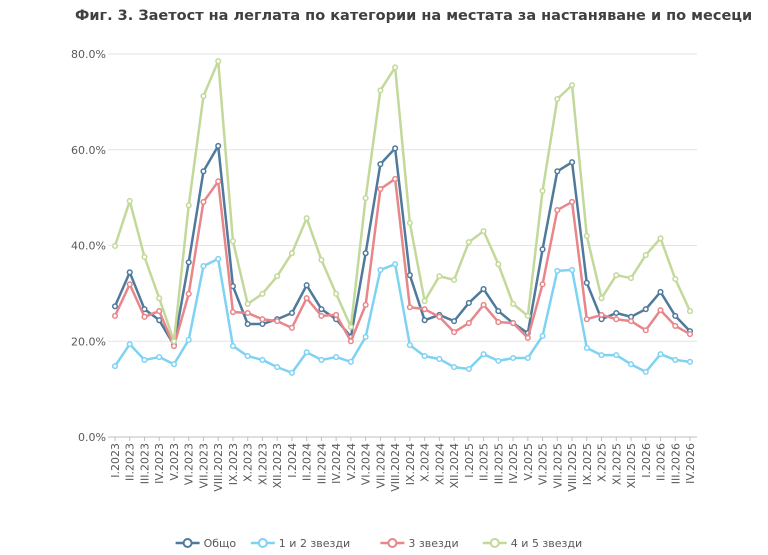  Describe the element at coordinates (546, 543) in the screenshot. I see `legend-label: 4 и 5 звезди` at that location.